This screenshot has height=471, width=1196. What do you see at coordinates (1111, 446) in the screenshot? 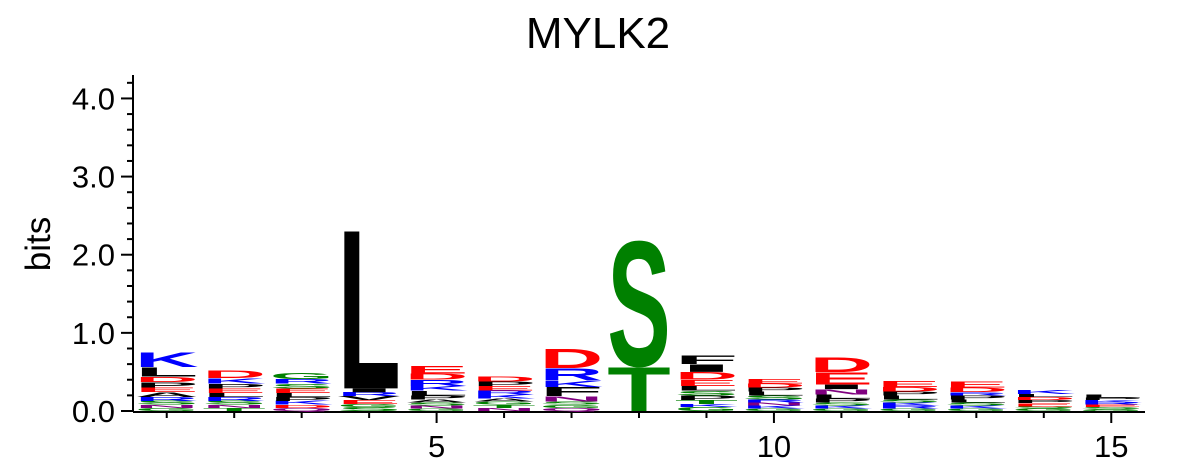
I see `x-tick-label: 15` at bounding box center [1111, 446].